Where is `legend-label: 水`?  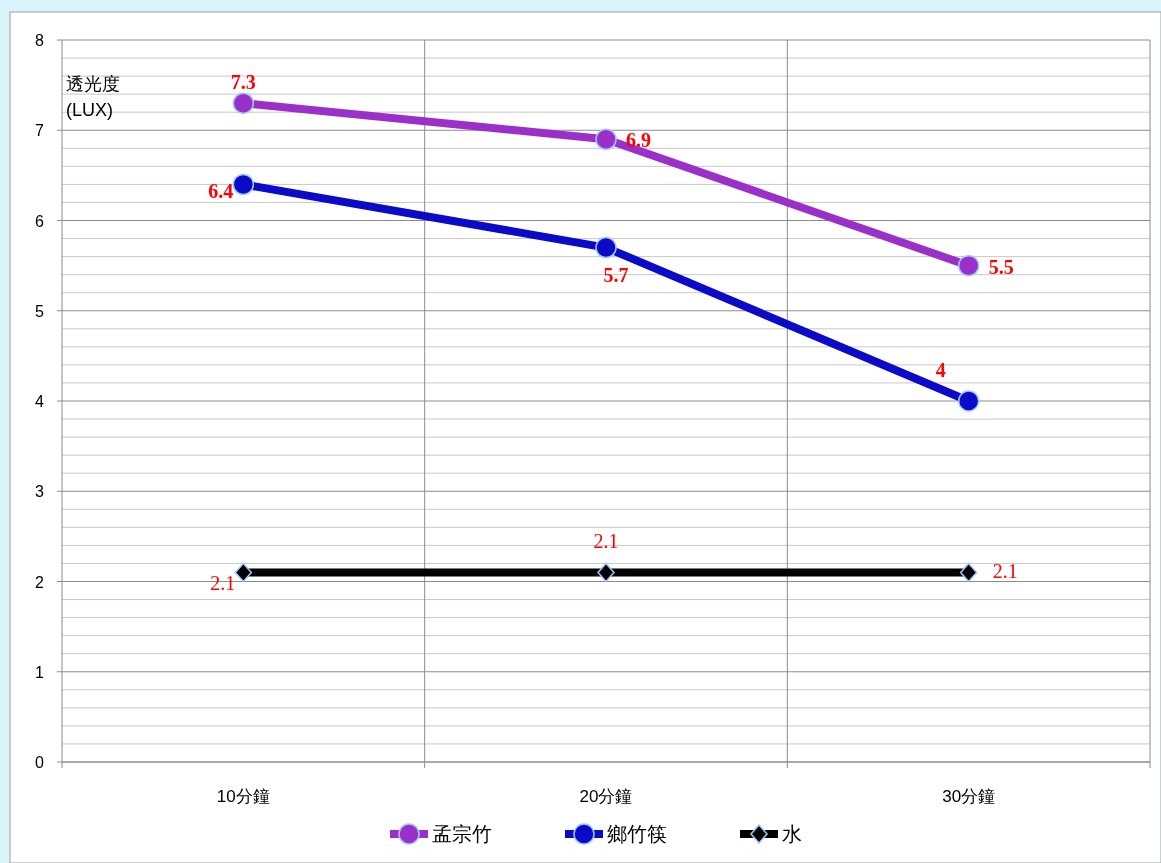
legend-label: 水 is located at coordinates (792, 834).